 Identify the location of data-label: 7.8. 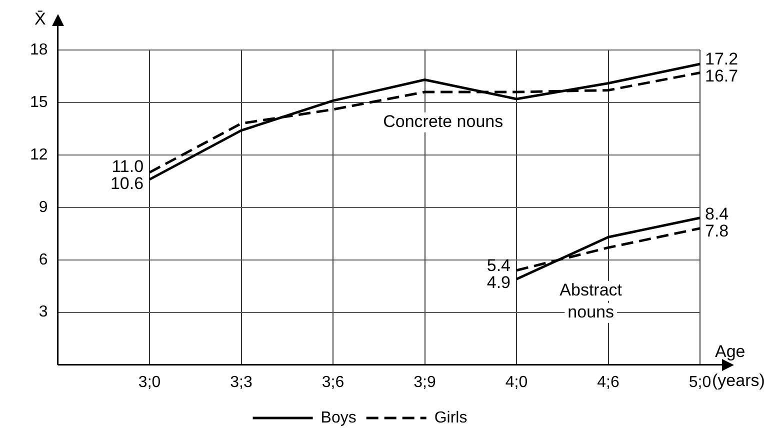
(717, 230).